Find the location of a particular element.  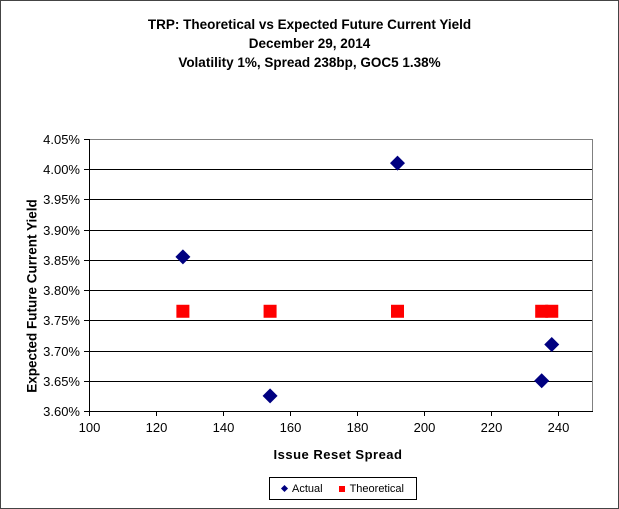

x-tick-label: 140 is located at coordinates (224, 427).